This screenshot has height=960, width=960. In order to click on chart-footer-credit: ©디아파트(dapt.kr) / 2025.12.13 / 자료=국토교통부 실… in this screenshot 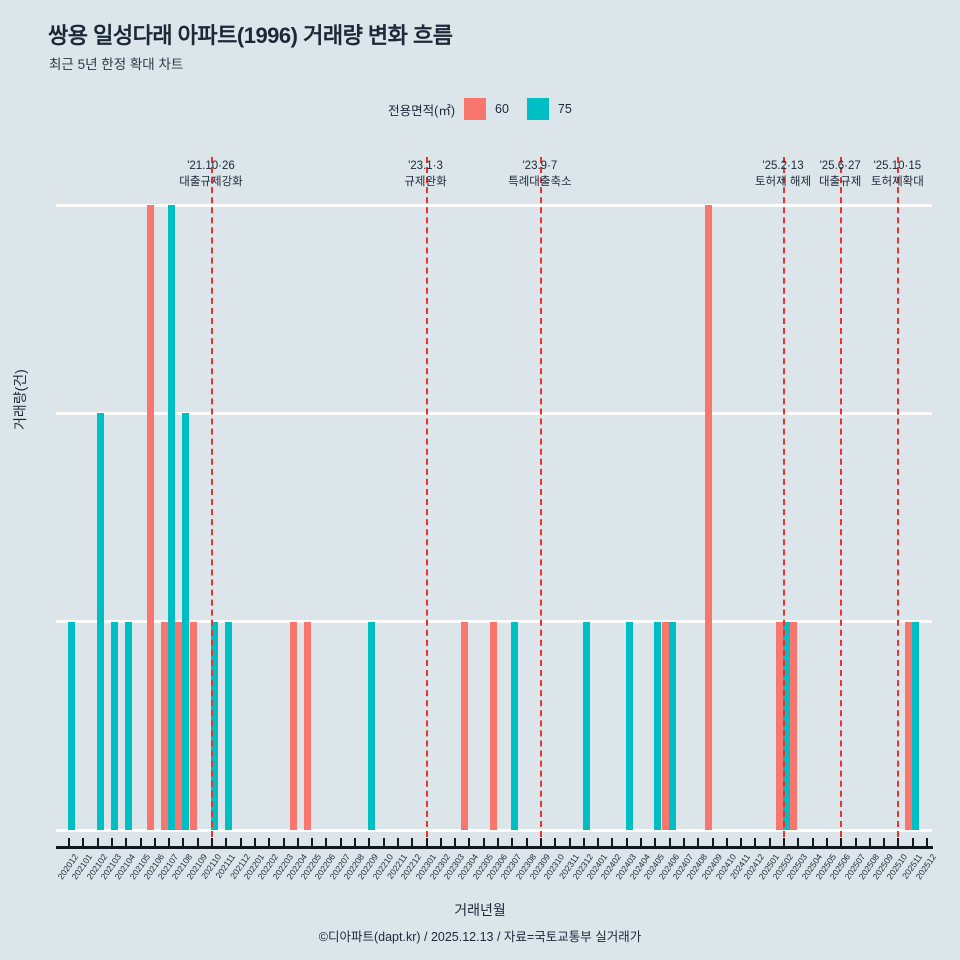, I will do `click(480, 937)`.